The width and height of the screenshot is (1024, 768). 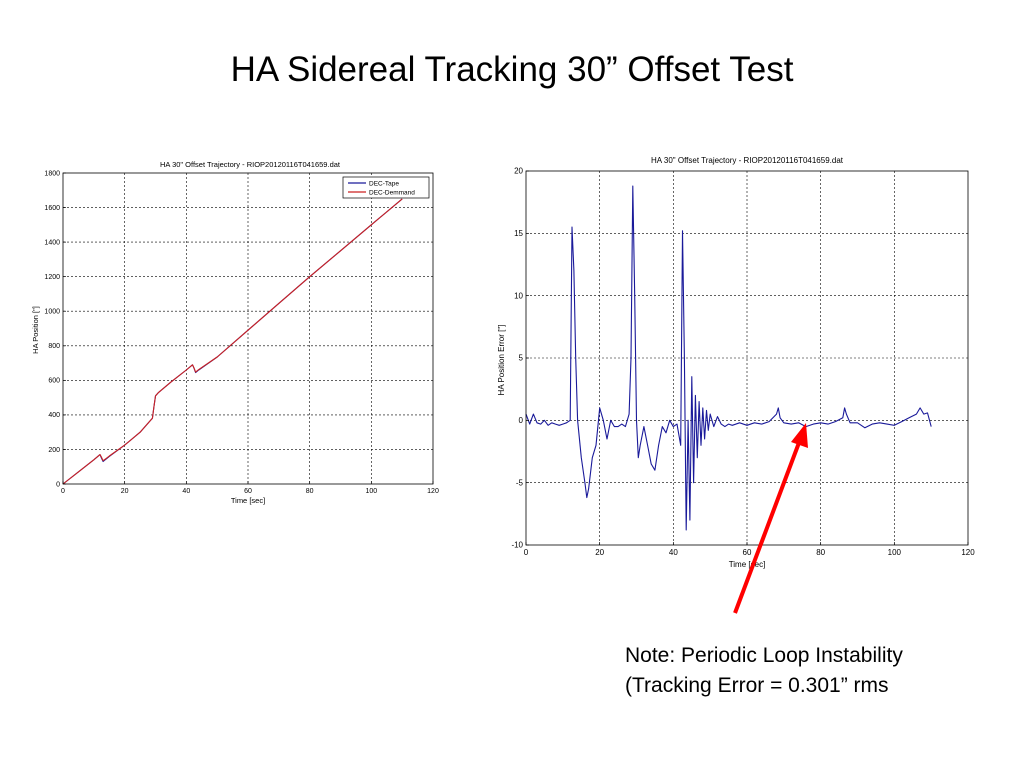 I want to click on legend-entry-dec-demmand: DEC-Demmand, so click(x=392, y=193).